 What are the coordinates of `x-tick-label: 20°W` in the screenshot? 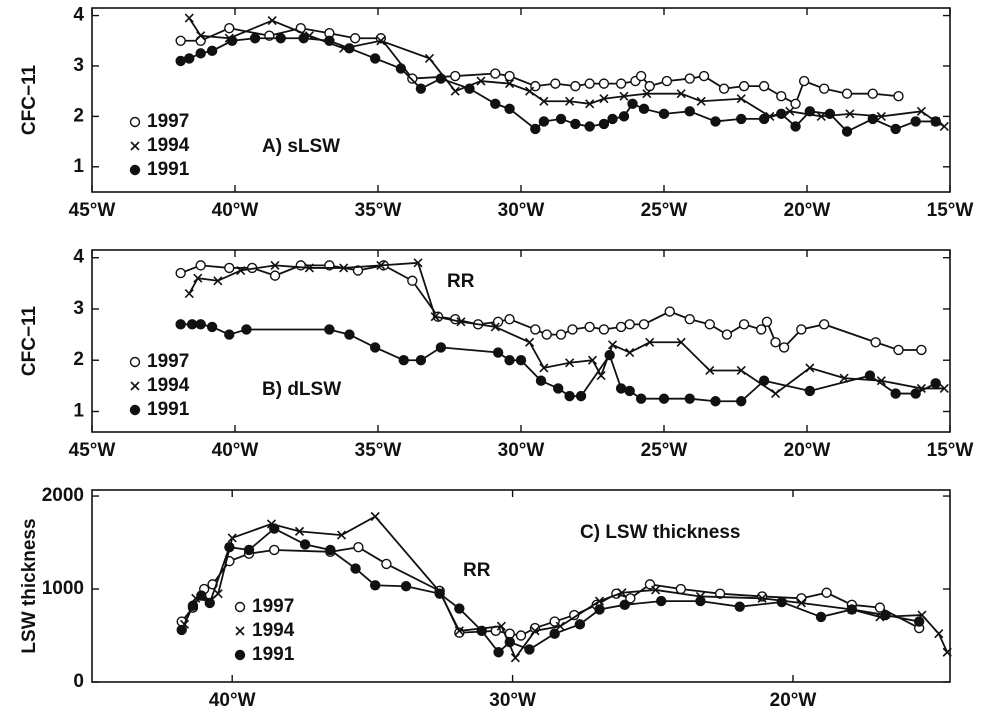 It's located at (807, 210).